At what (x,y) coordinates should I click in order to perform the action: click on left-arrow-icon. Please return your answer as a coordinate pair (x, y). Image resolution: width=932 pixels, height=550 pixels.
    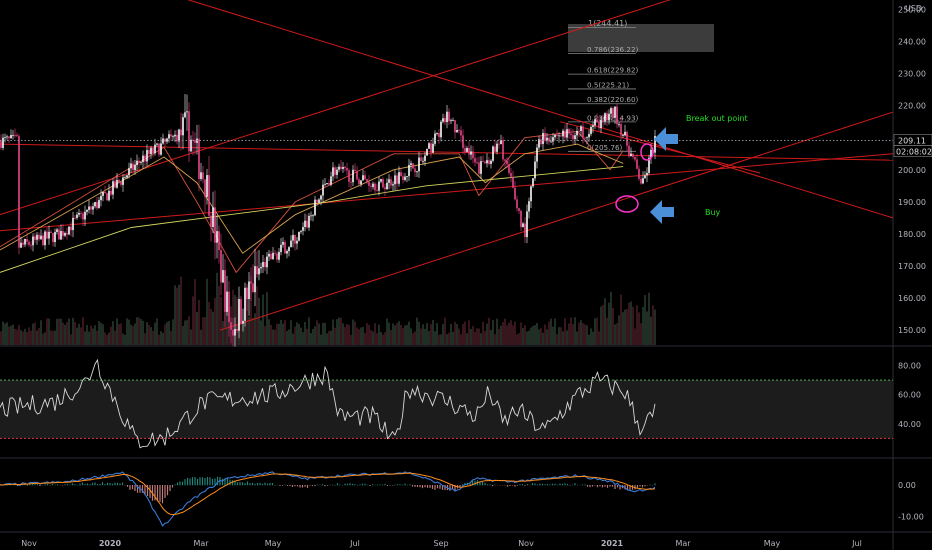
    Looking at the image, I should click on (662, 212).